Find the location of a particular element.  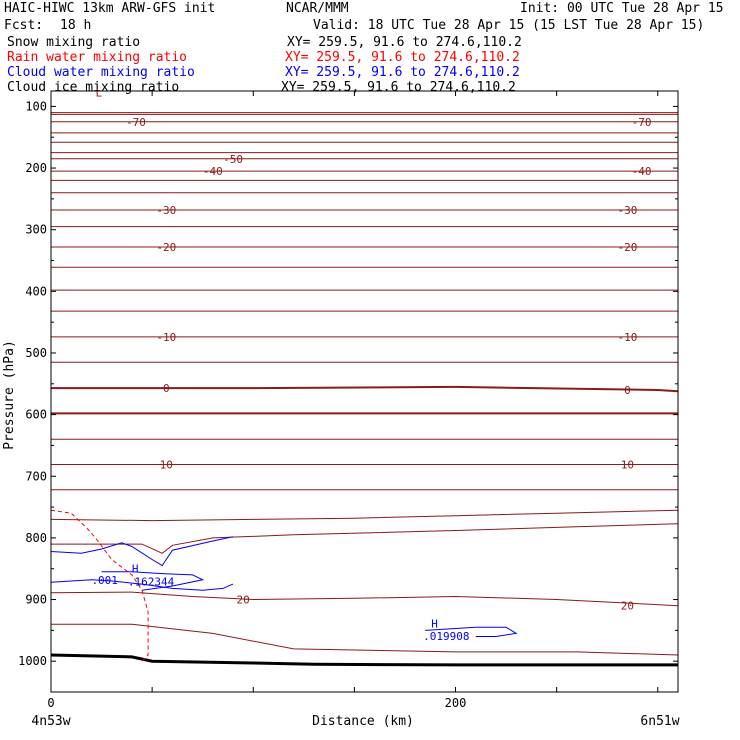

field-xy-rain: XY= 259.5, 91.6 to 274.6,110.2 is located at coordinates (402, 57).